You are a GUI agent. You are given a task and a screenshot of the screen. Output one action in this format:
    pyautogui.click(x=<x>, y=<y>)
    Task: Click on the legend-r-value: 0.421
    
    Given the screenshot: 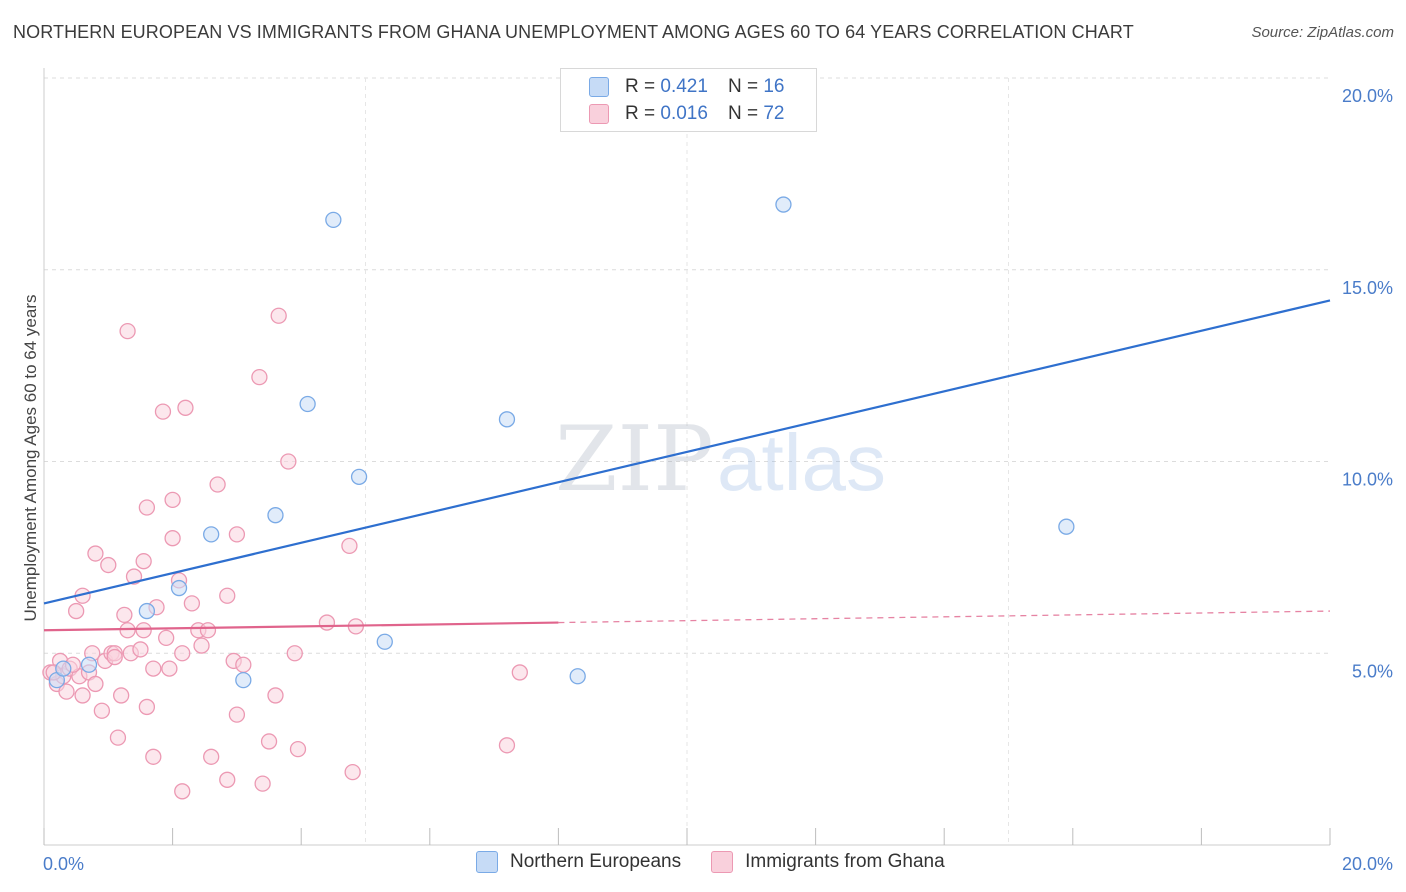 What is the action you would take?
    pyautogui.click(x=684, y=86)
    